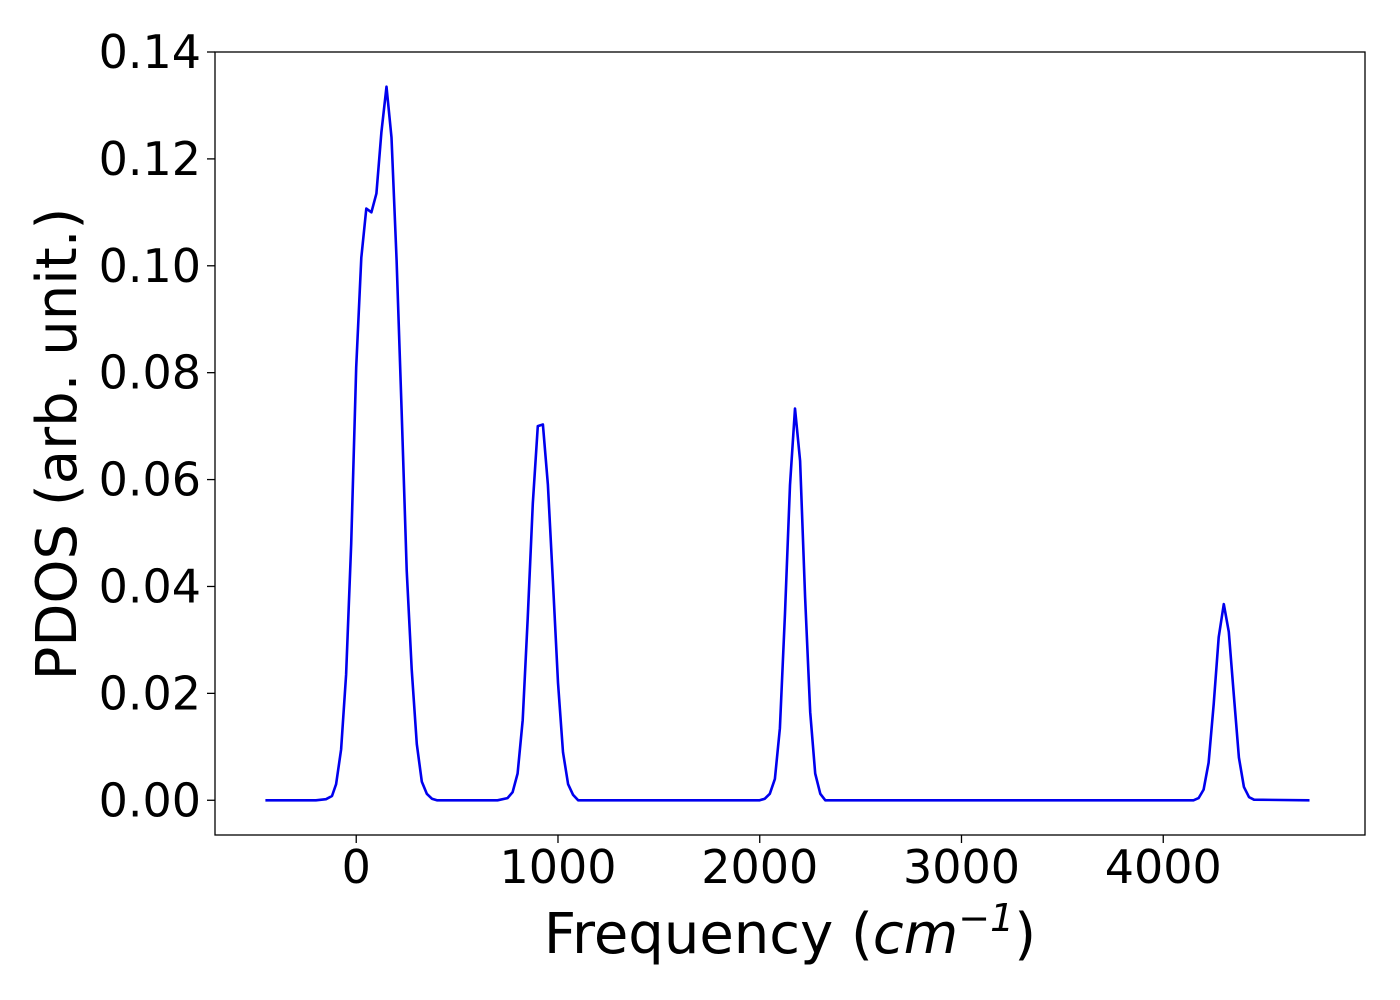 This screenshot has width=1400, height=1000. I want to click on x-axis-label: Frequency (cm−1), so click(790, 931).